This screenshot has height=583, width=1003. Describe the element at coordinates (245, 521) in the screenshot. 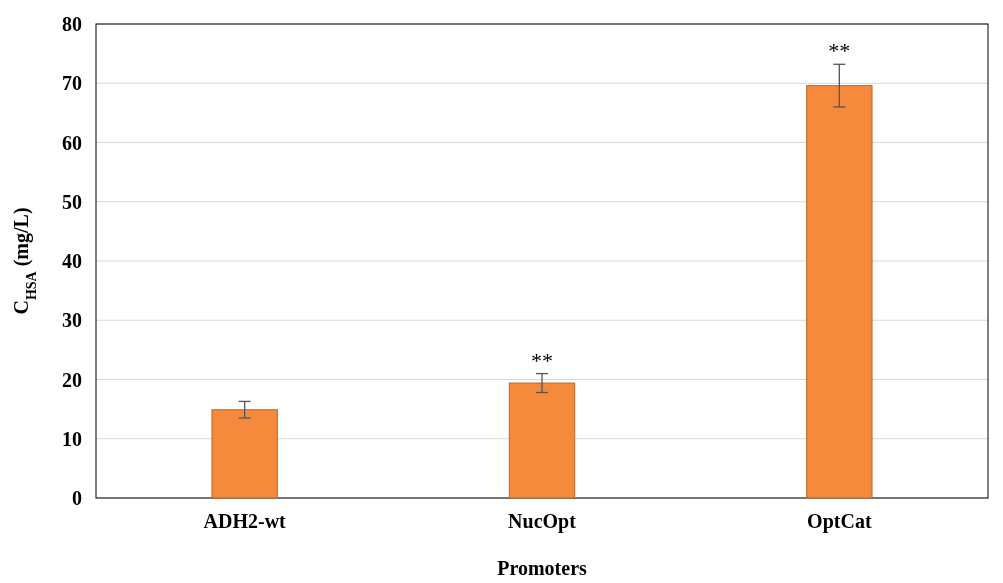

I see `x-tick-label: ADH2-wt` at that location.